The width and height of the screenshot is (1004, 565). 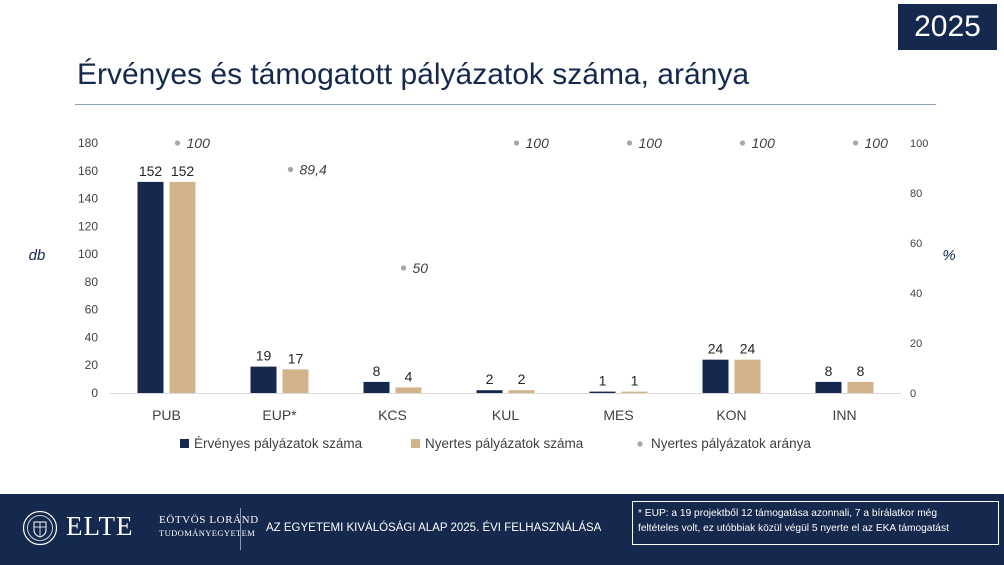 What do you see at coordinates (640, 444) in the screenshot?
I see `legend-swatch-ratio` at bounding box center [640, 444].